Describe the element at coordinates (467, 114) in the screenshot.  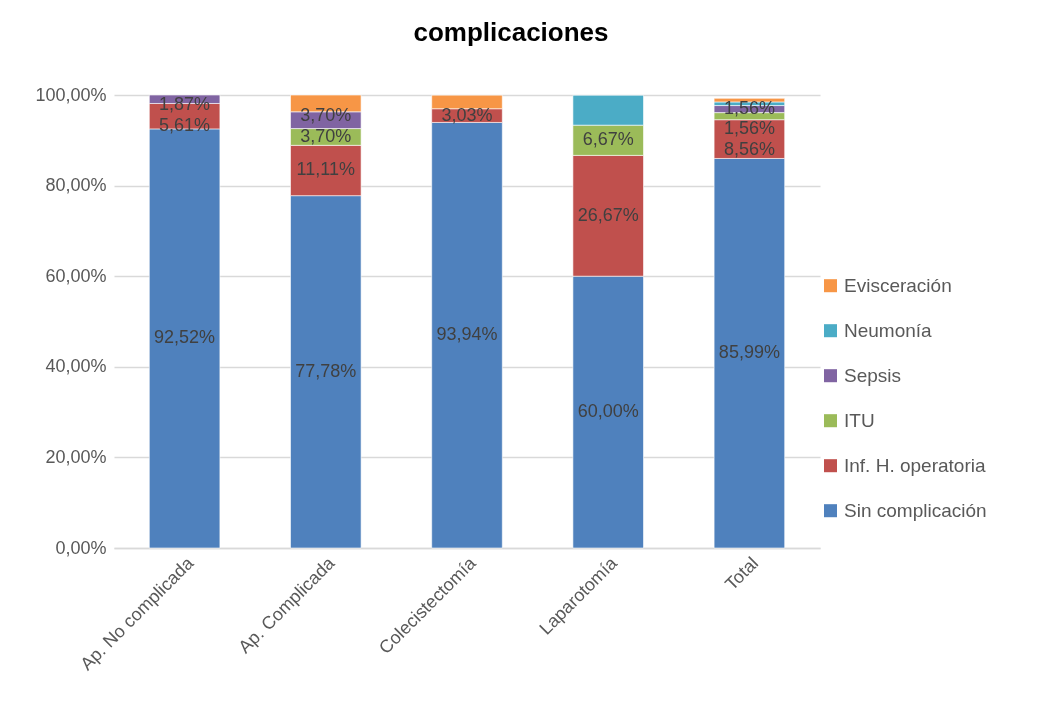
I see `data-label: 3,03%` at that location.